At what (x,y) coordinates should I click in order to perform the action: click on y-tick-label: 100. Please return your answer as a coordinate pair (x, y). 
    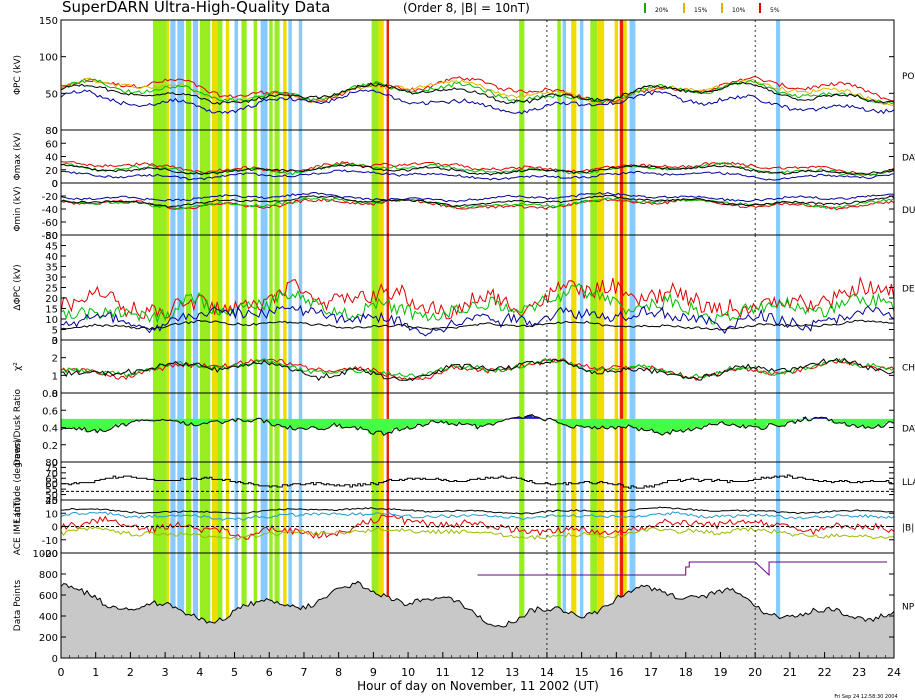
    Looking at the image, I should click on (48, 58).